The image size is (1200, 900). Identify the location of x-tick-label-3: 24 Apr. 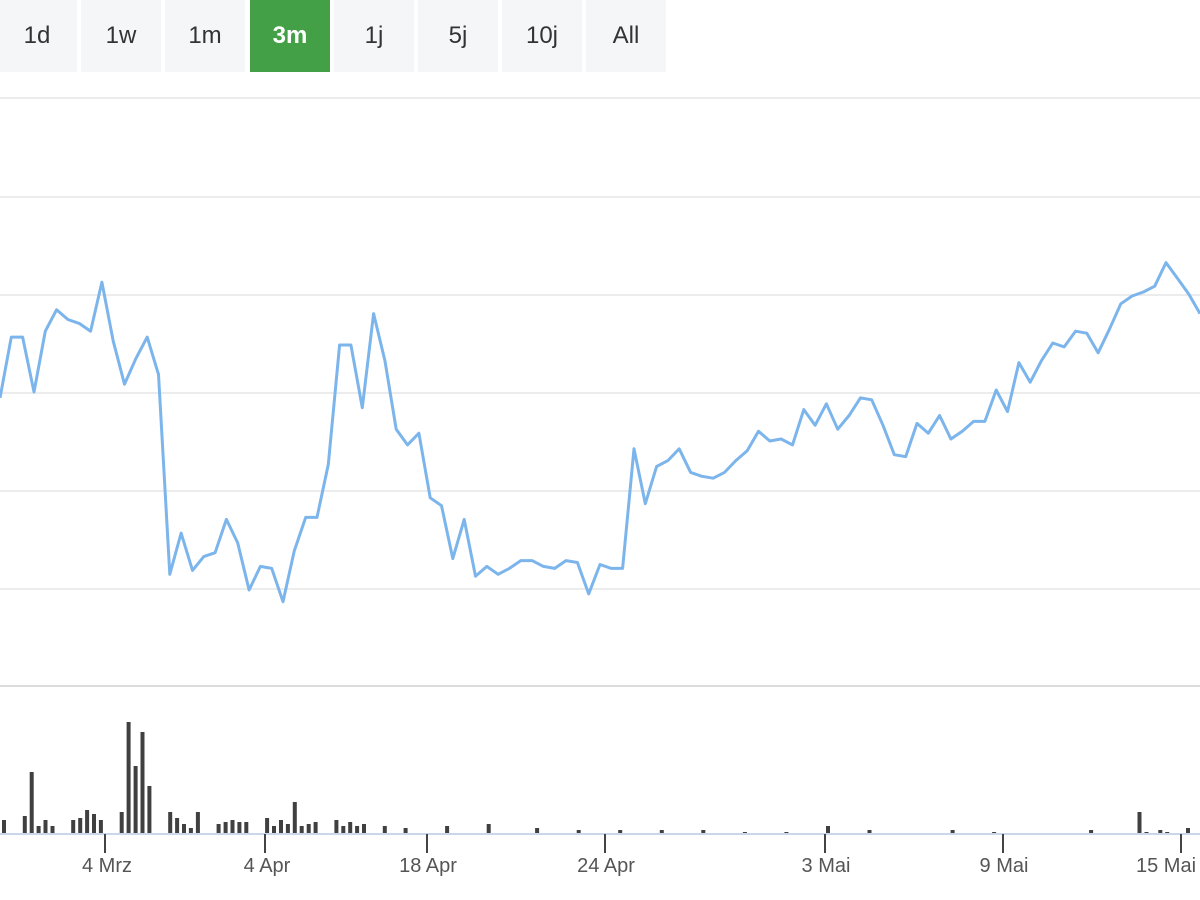
(606, 866).